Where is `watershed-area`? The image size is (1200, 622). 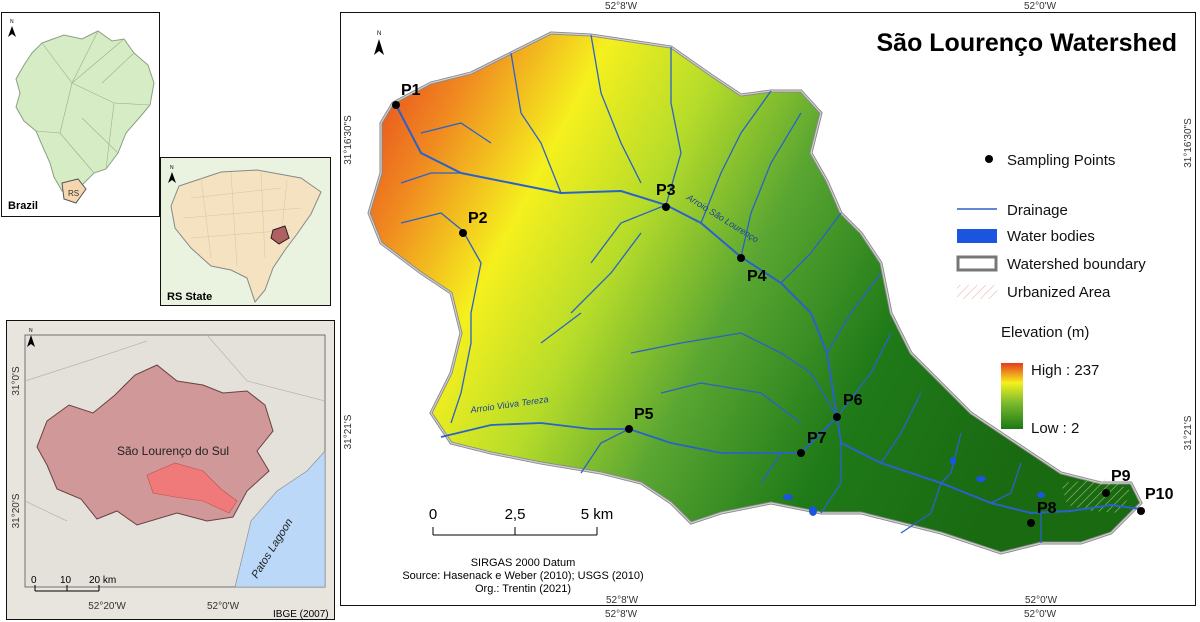 watershed-area is located at coordinates (192, 488).